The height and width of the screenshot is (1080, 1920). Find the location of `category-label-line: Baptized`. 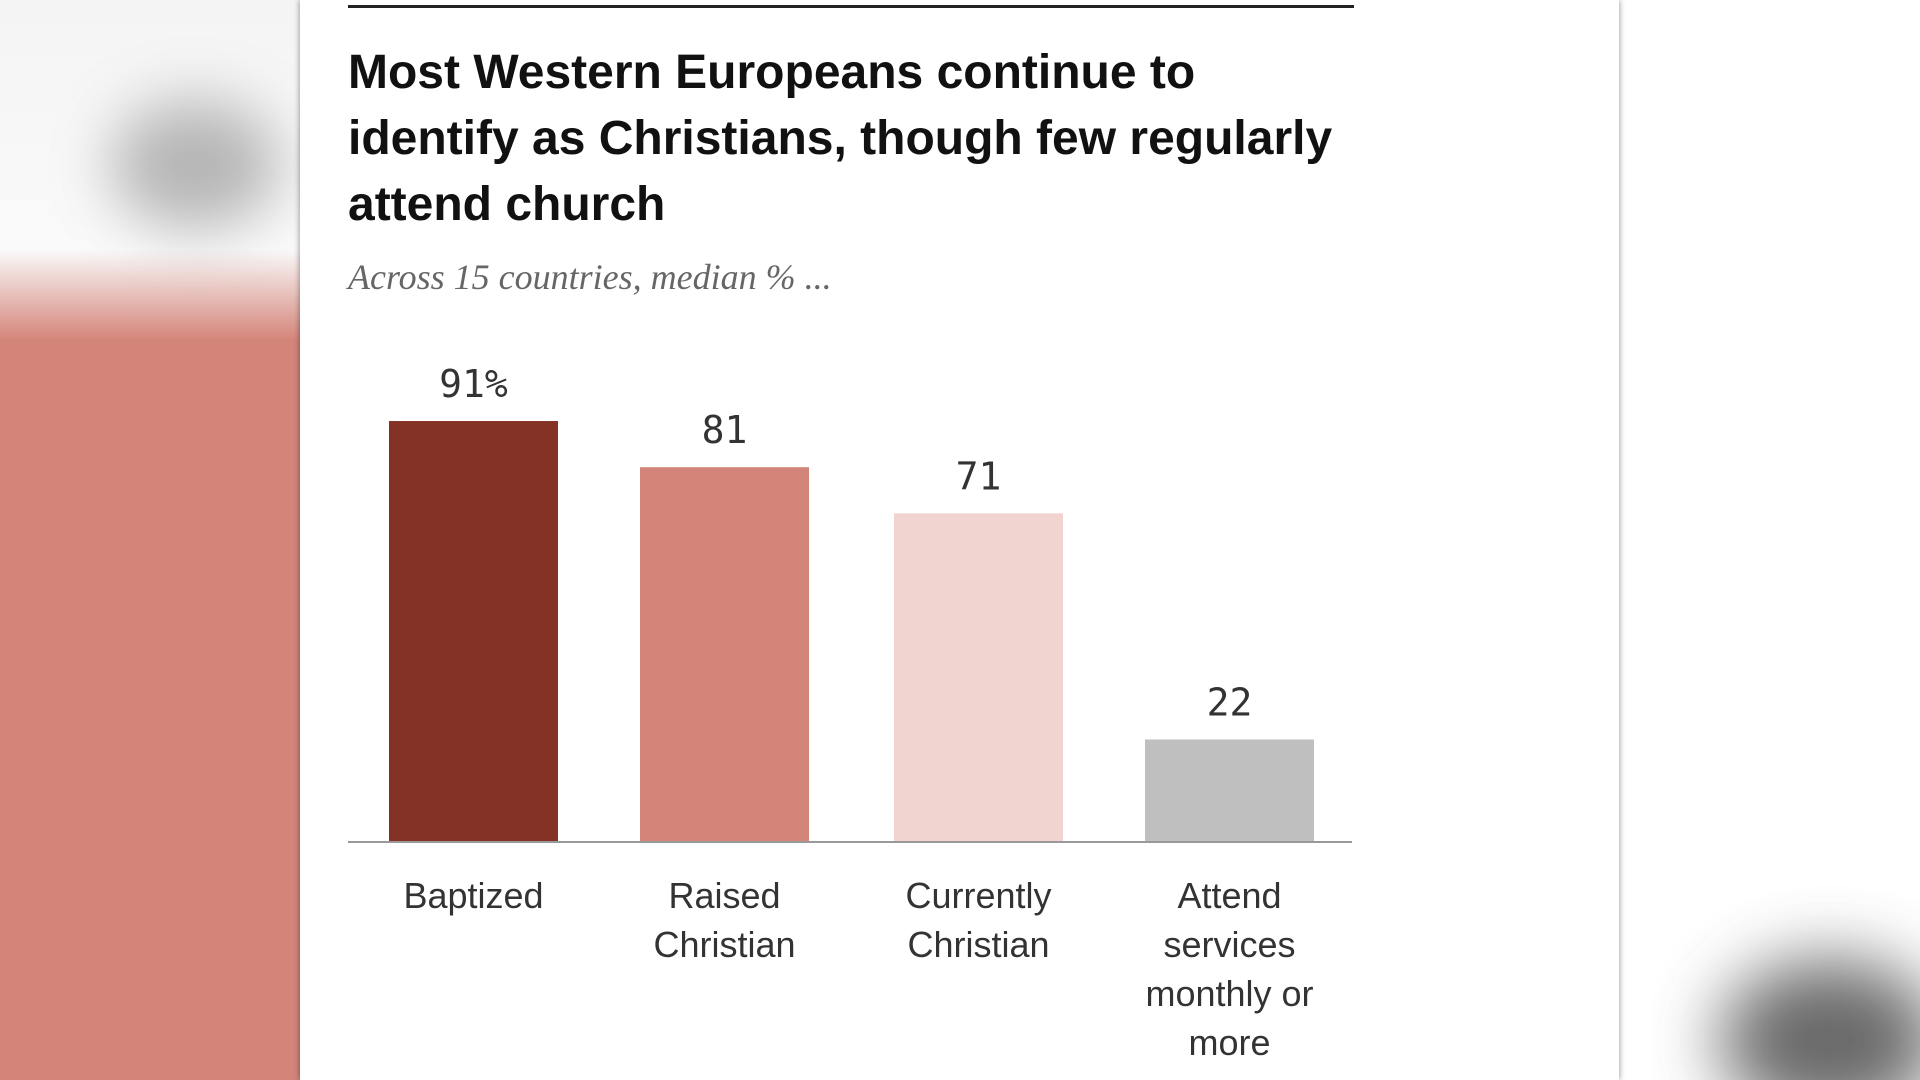

category-label-line: Baptized is located at coordinates (473, 895).